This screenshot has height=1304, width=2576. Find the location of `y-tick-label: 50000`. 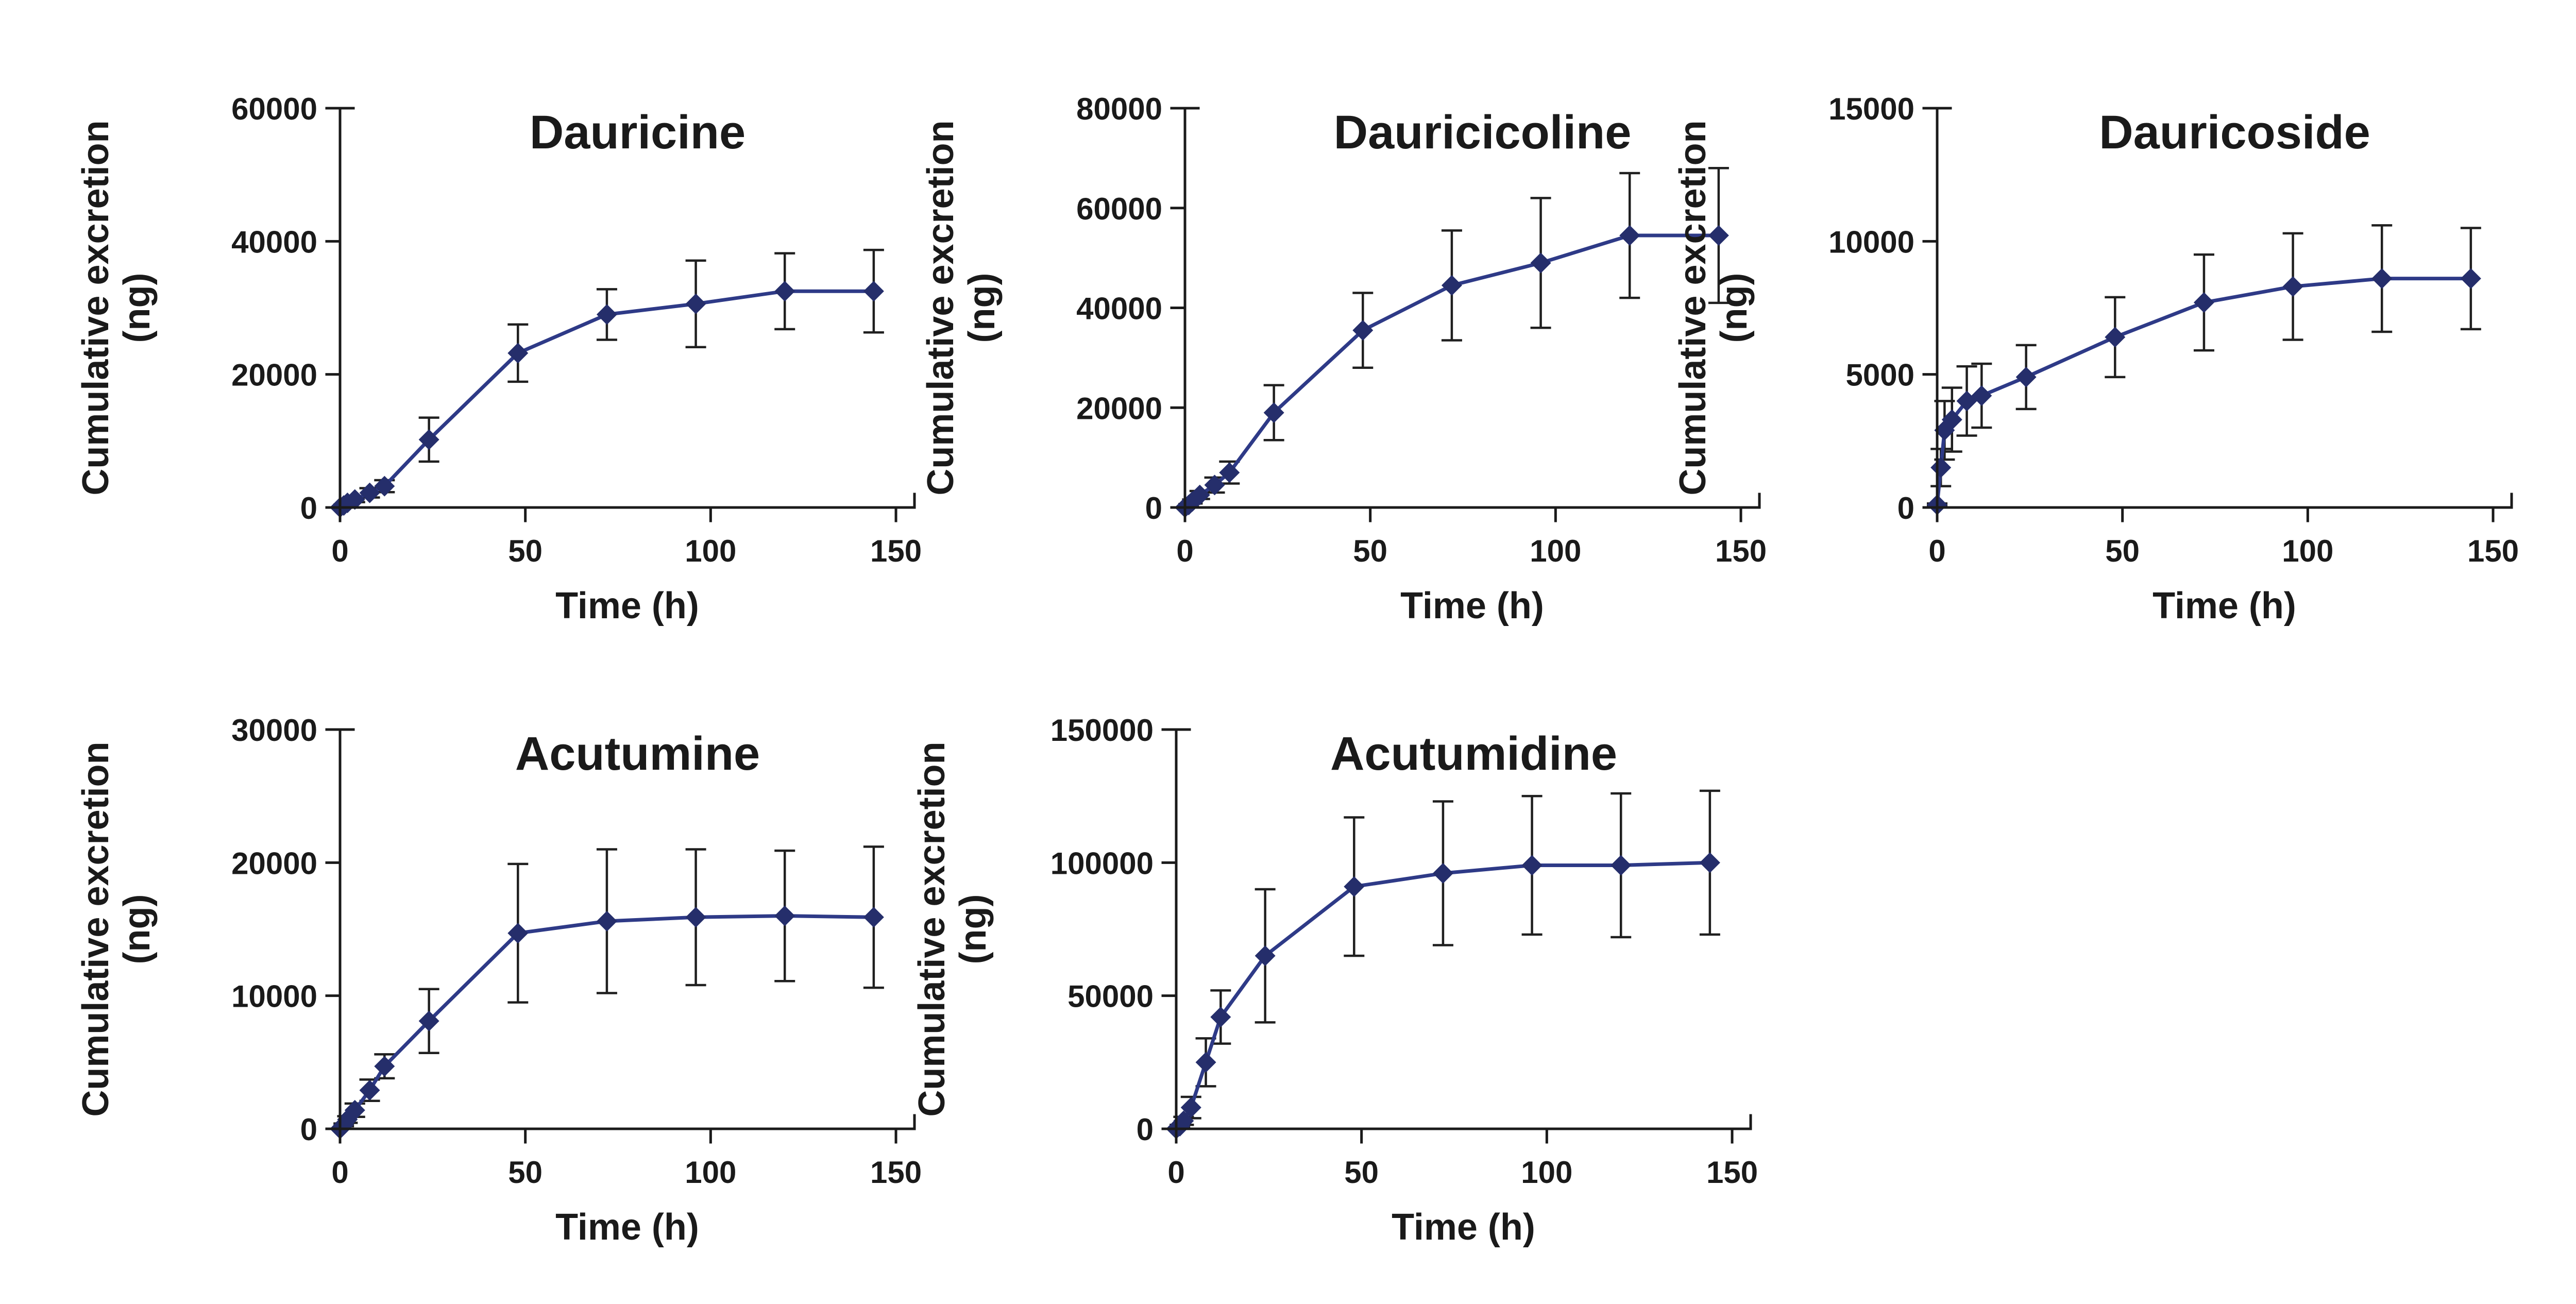

y-tick-label: 50000 is located at coordinates (1110, 996).